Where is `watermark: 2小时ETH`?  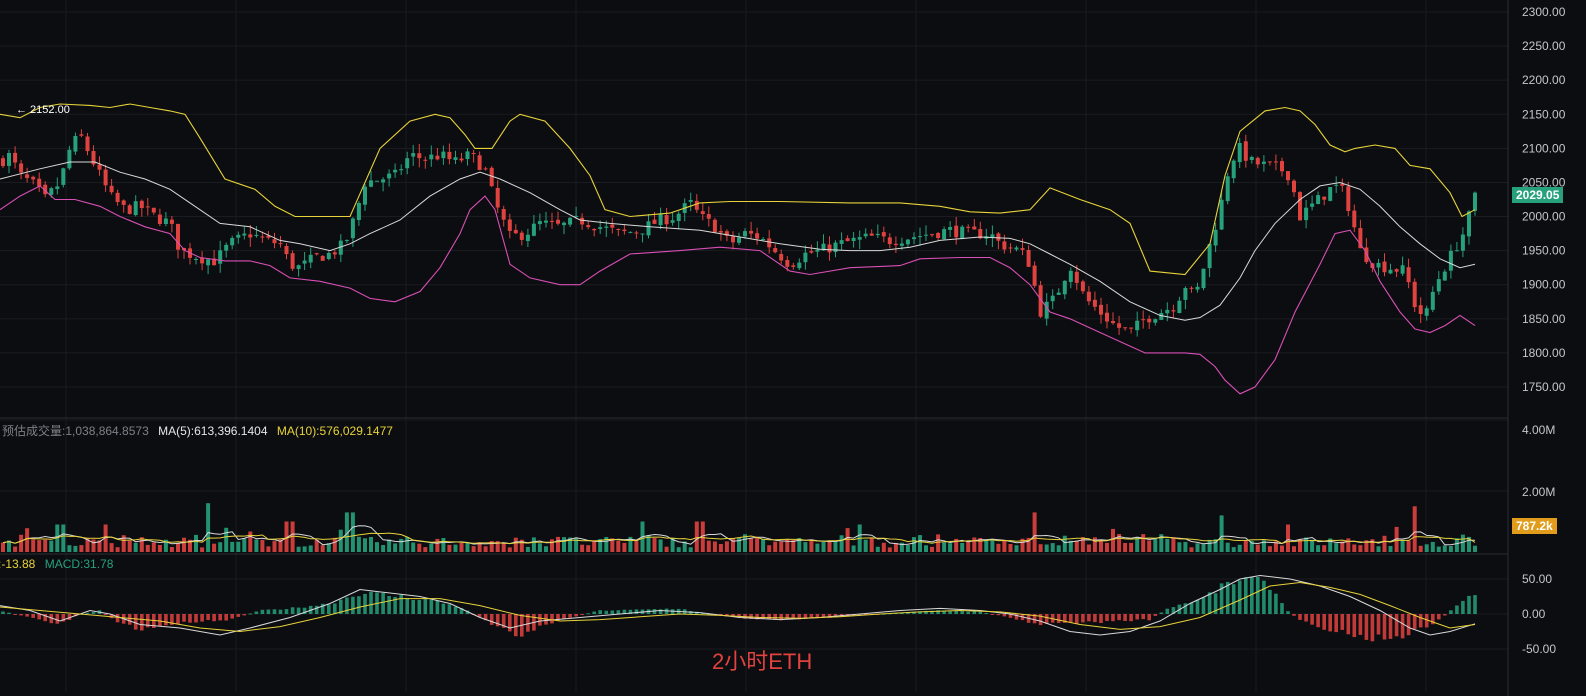 watermark: 2小时ETH is located at coordinates (762, 661).